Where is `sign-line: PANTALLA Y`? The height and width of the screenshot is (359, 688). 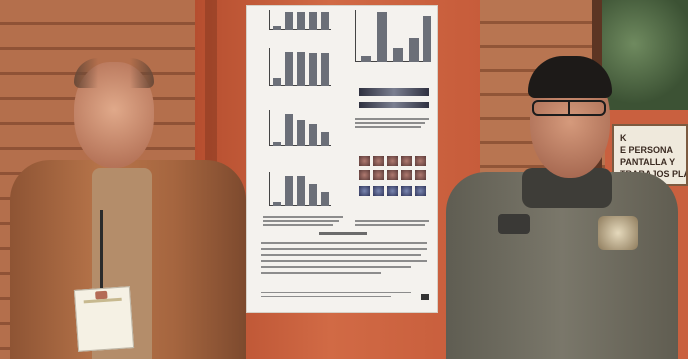
sign-line: PANTALLA Y is located at coordinates (648, 162).